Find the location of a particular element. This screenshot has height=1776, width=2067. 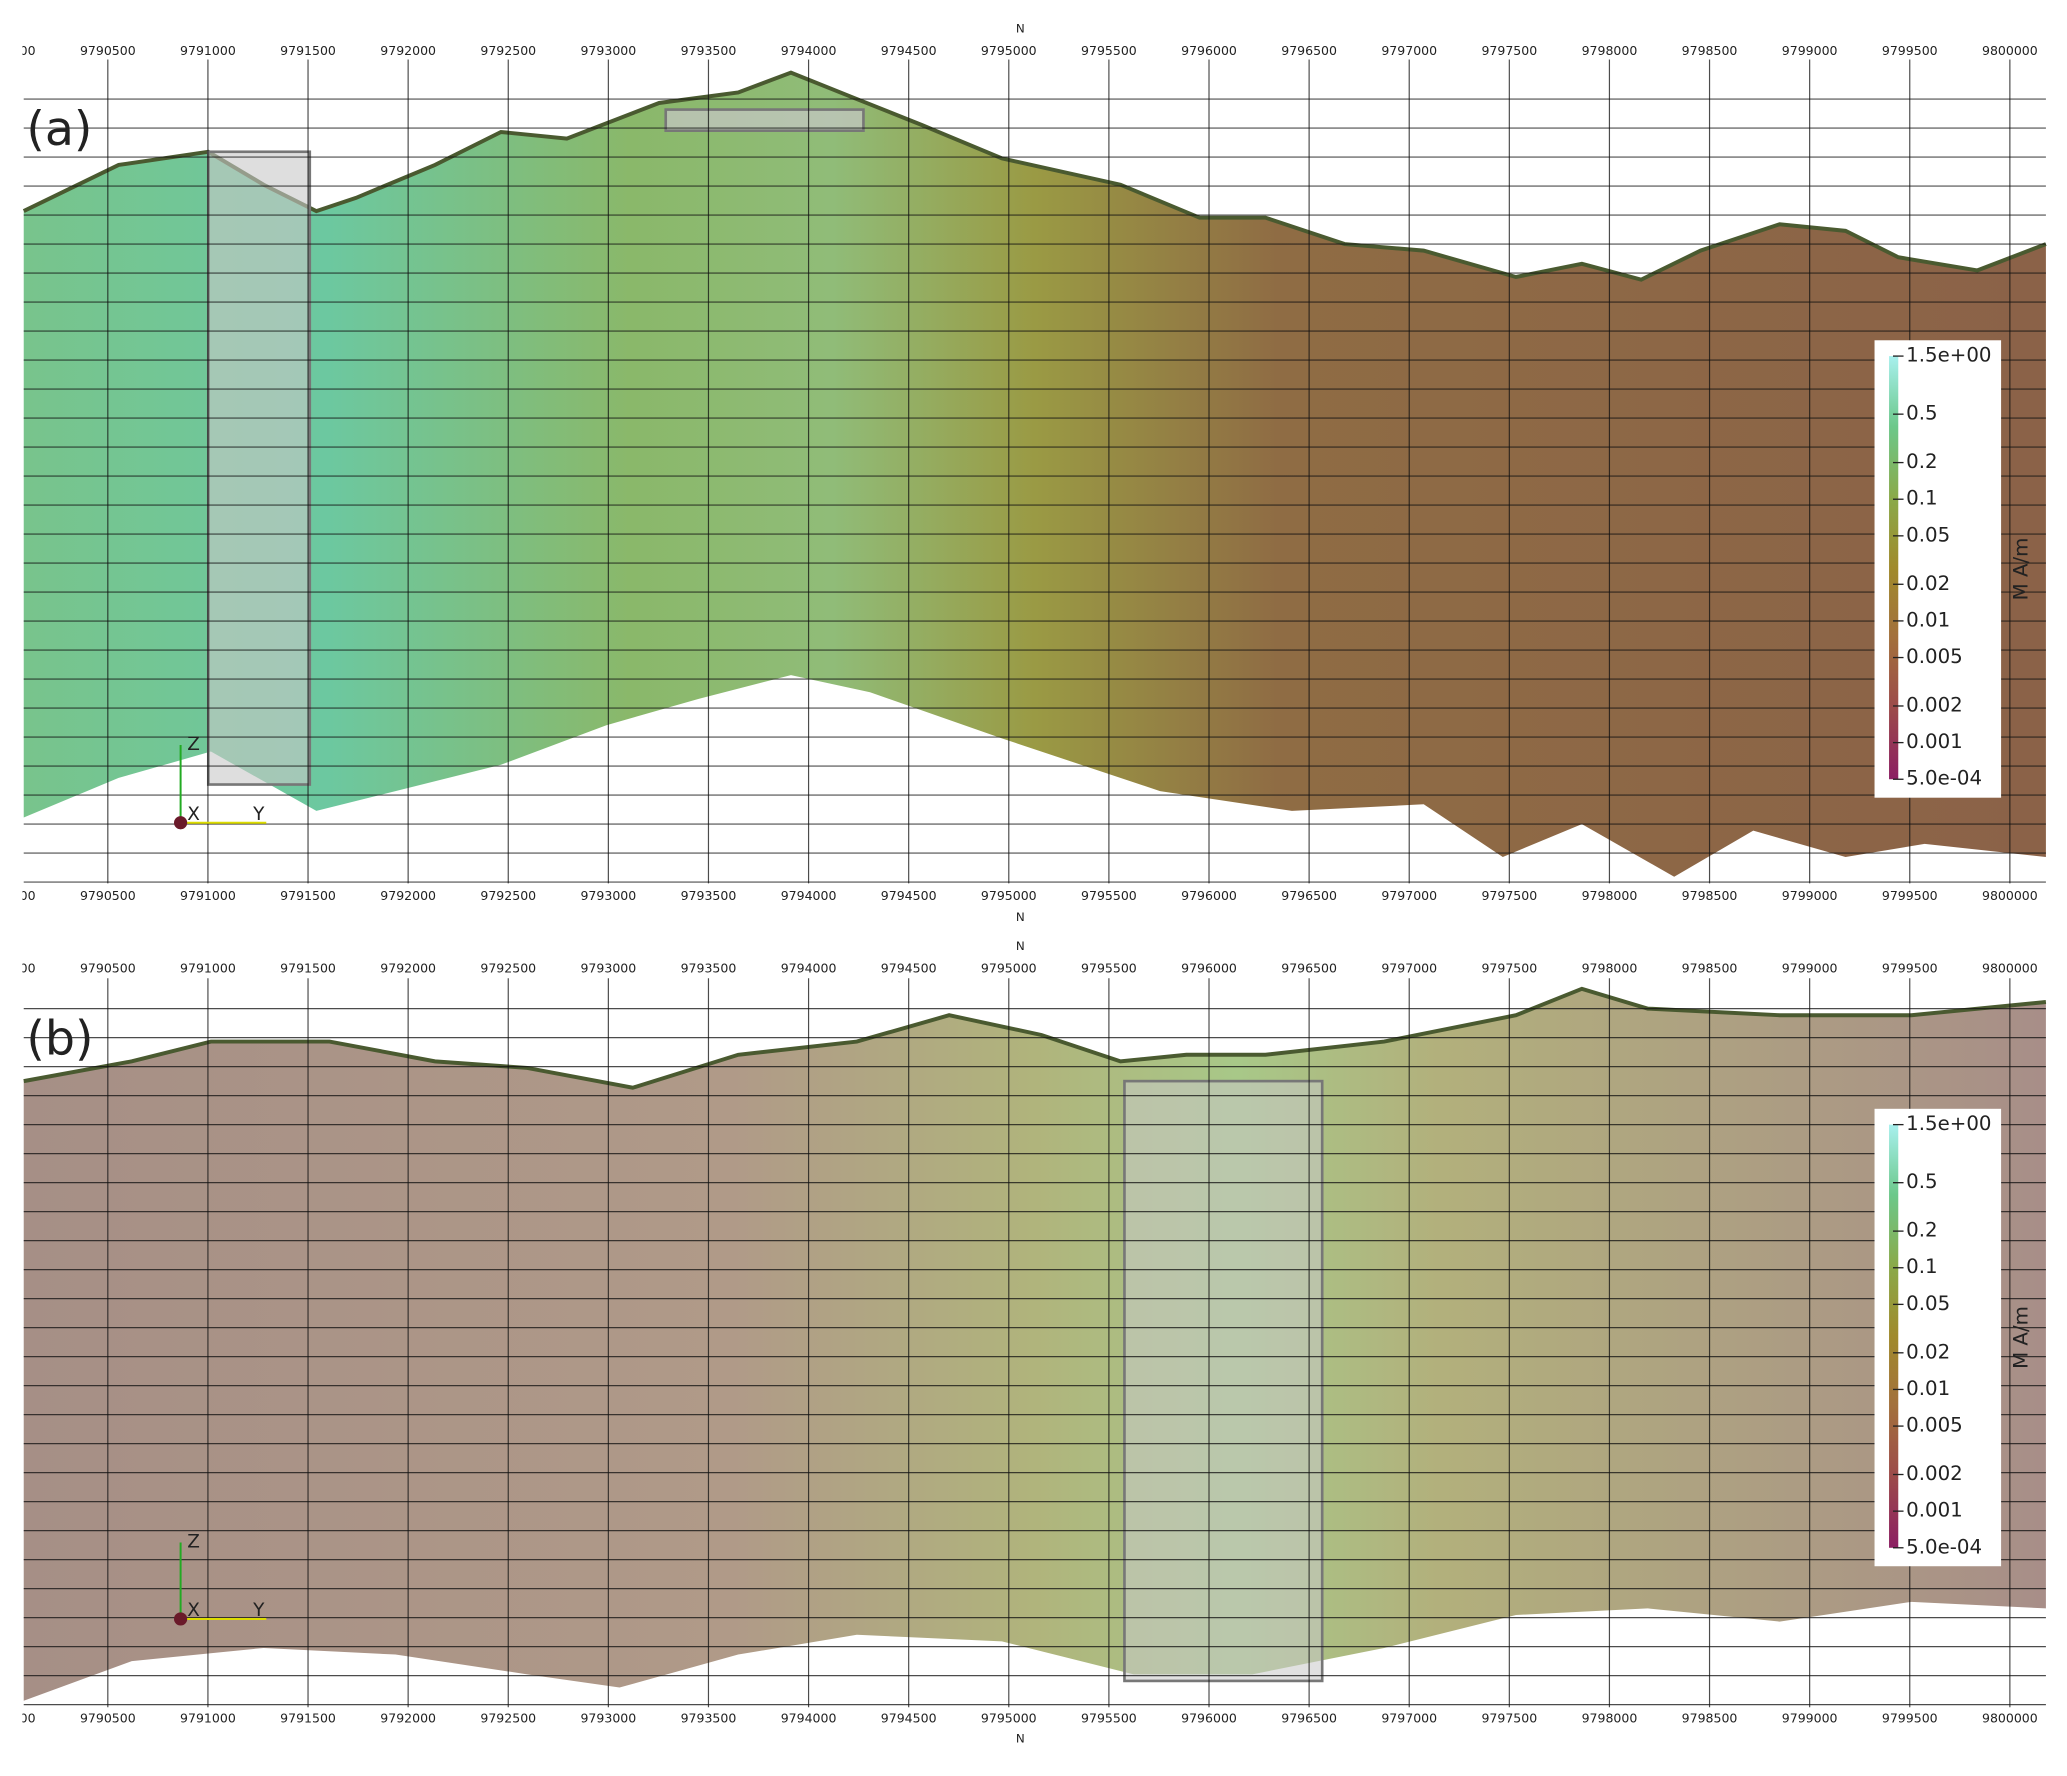

panel-label: (a) is located at coordinates (59, 129).